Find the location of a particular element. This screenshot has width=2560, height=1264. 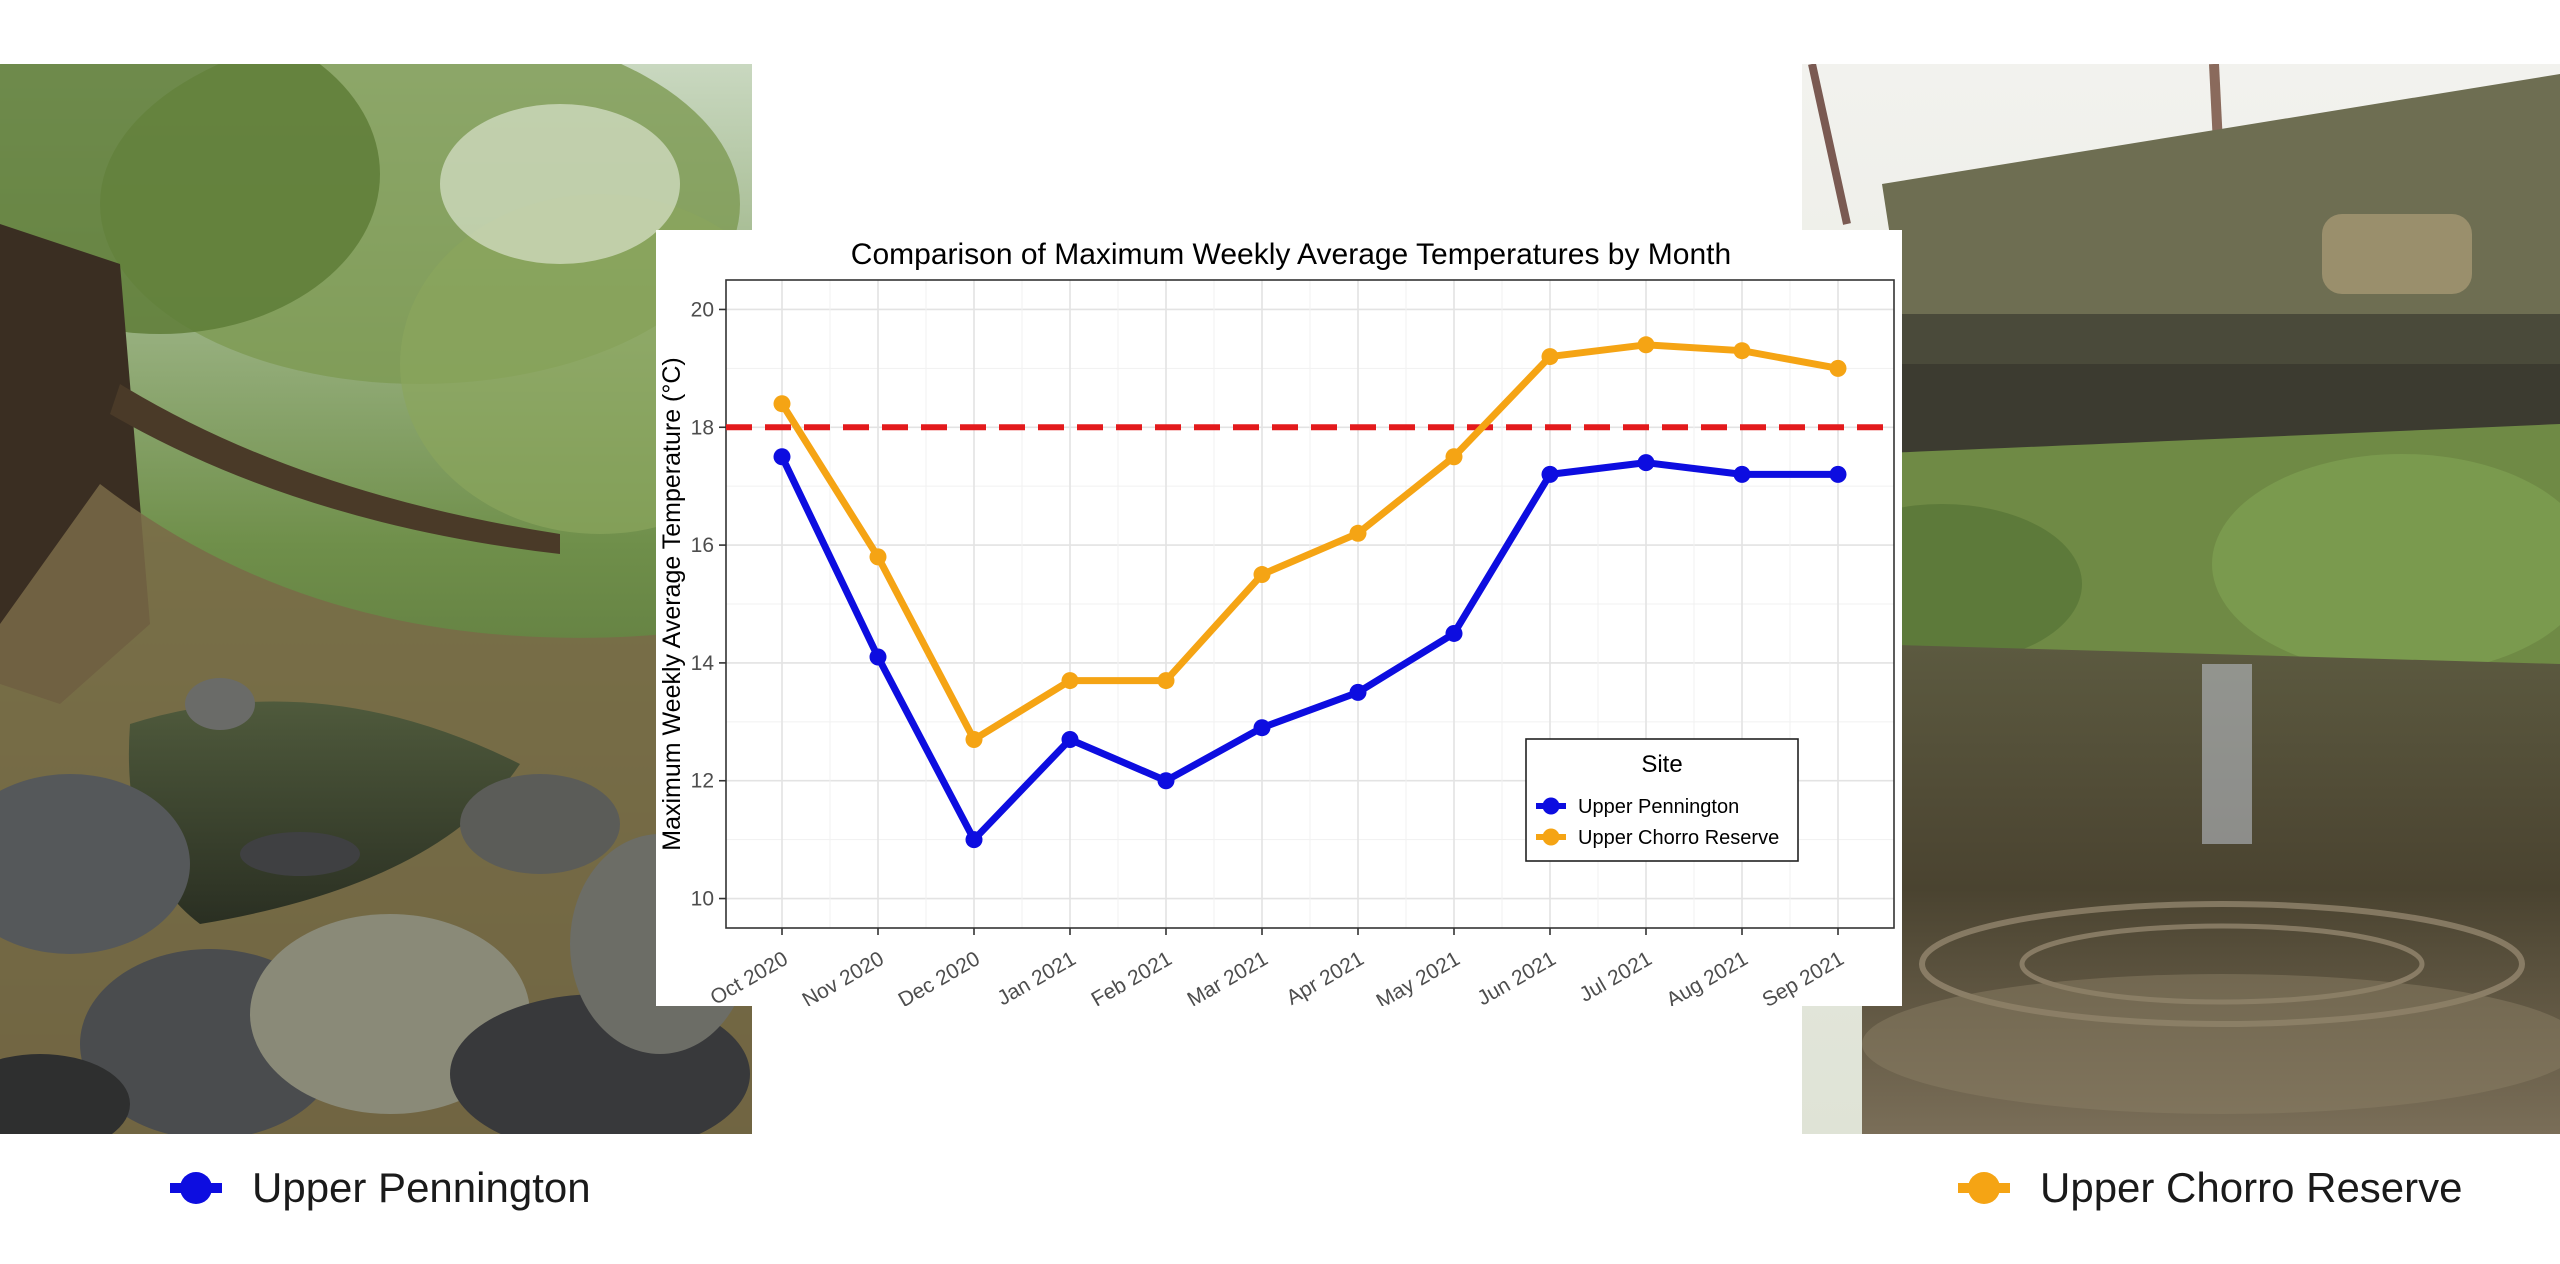

caption-upper-pennington: Upper Pennington is located at coordinates (379, 1188).